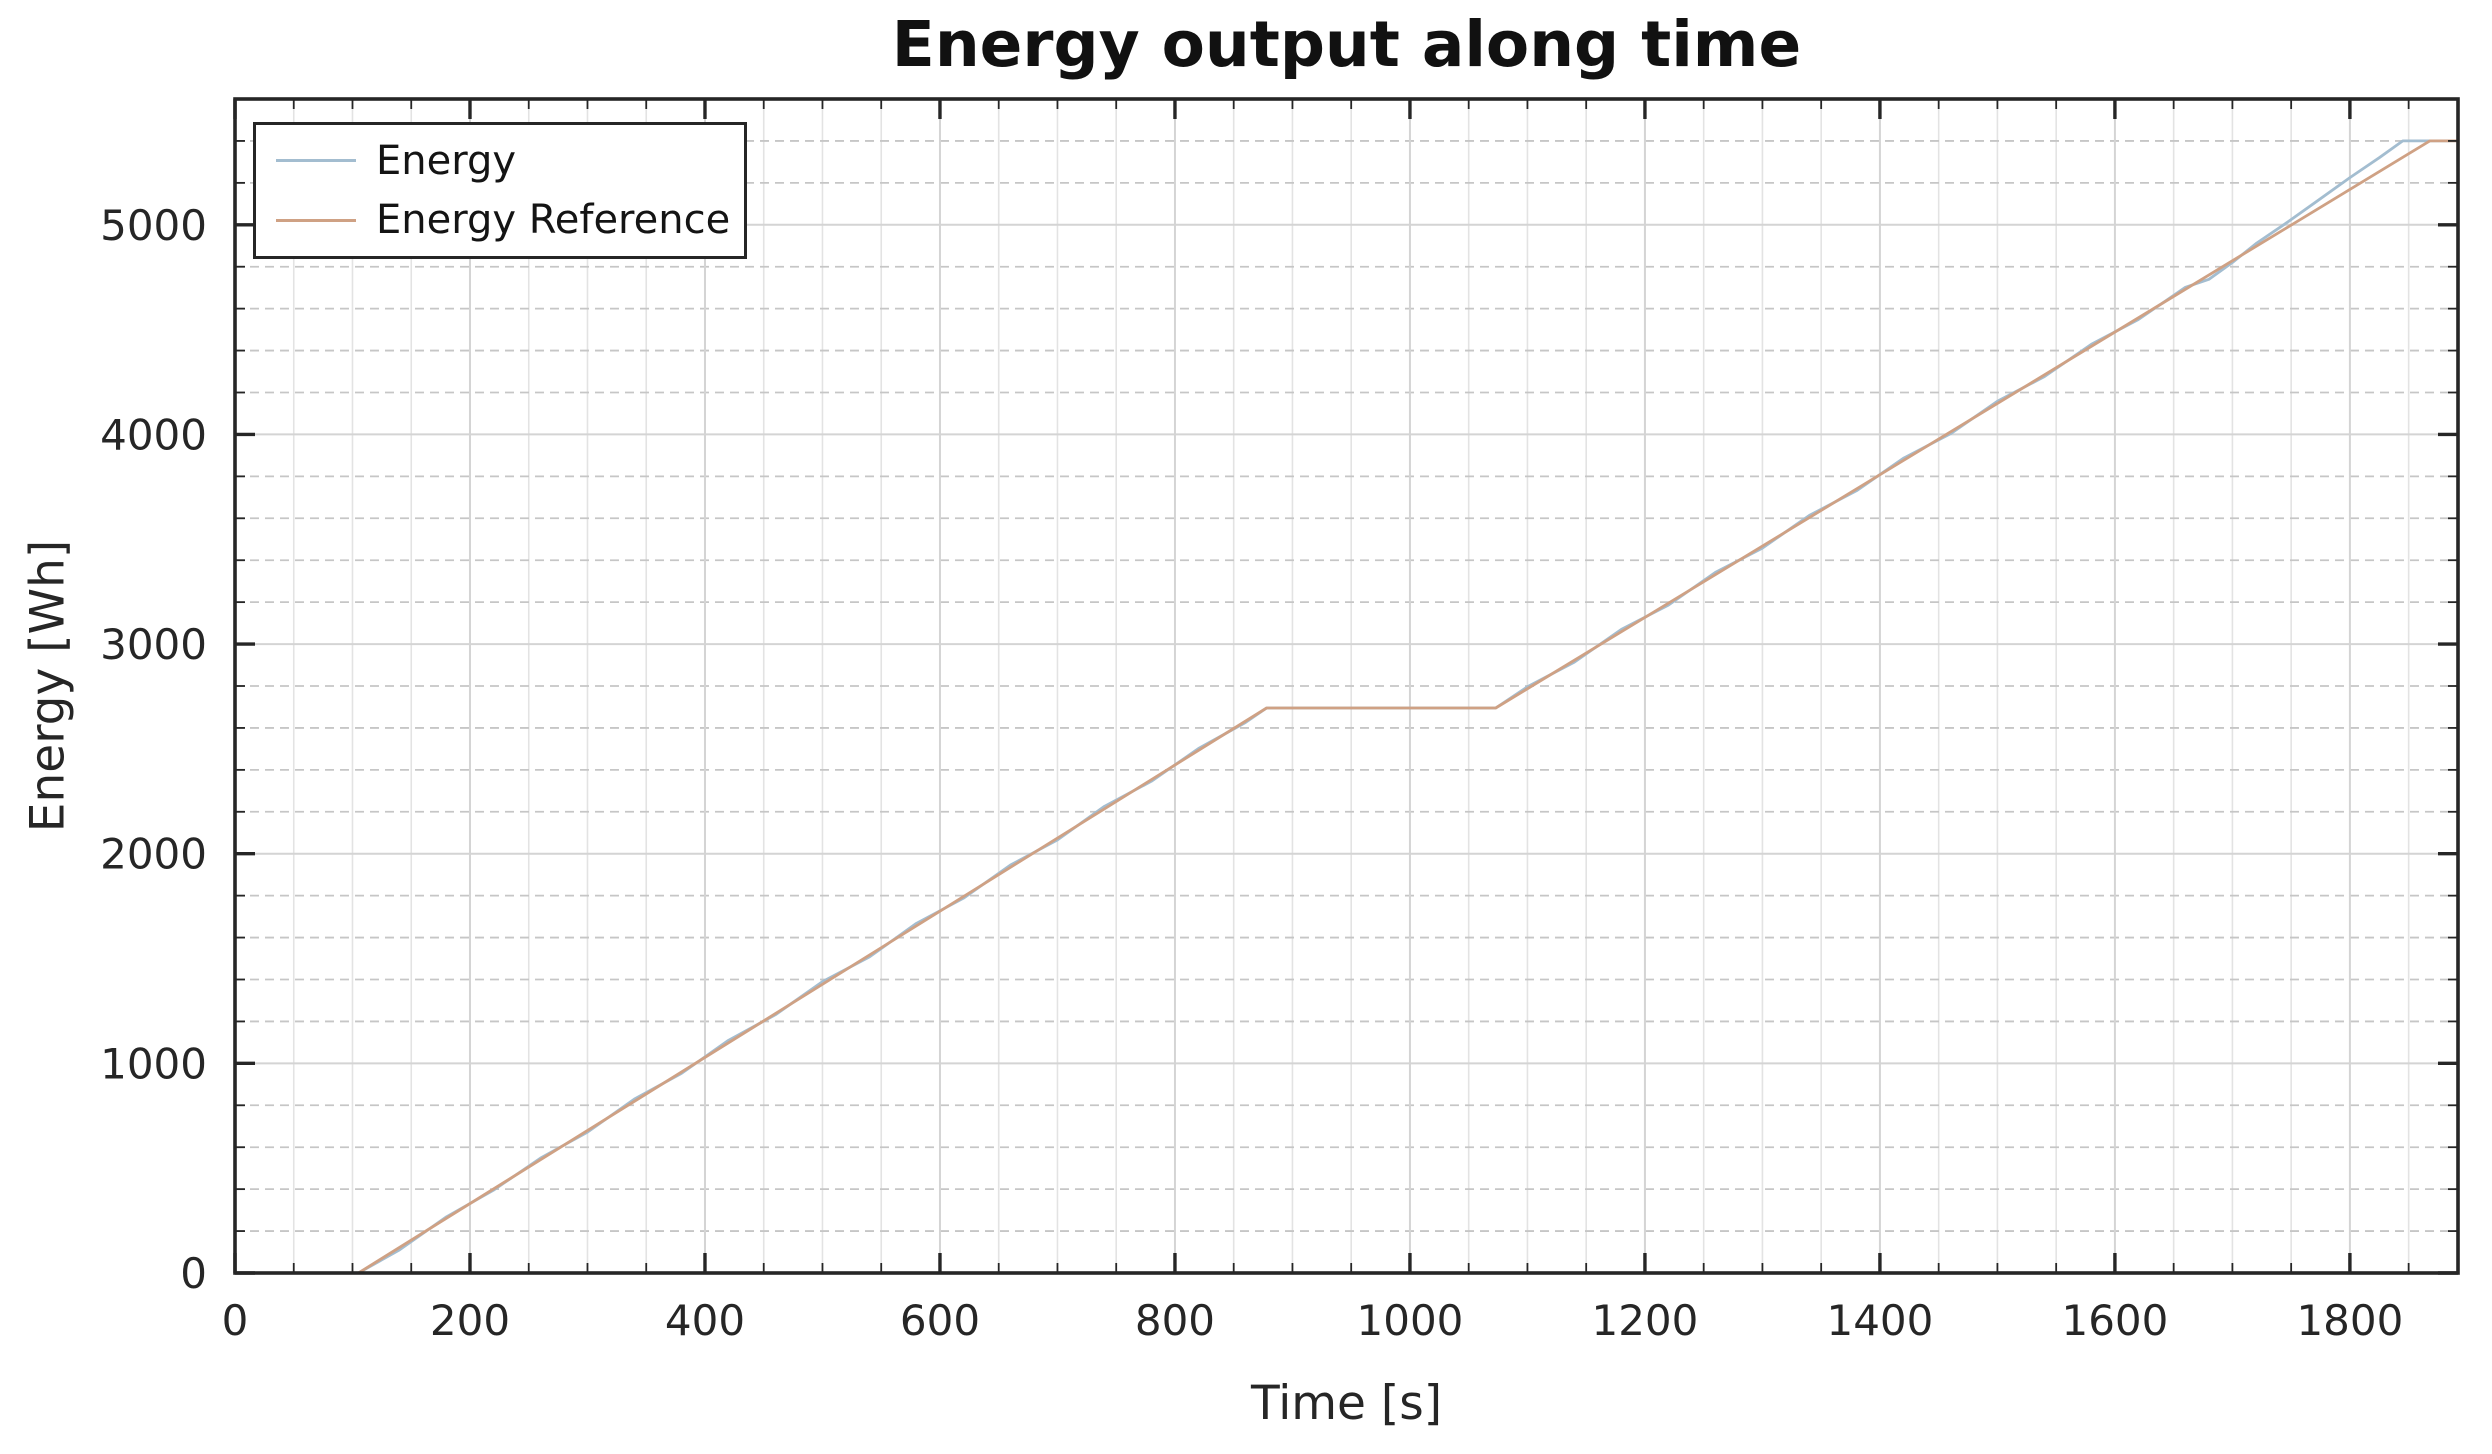 Image resolution: width=2492 pixels, height=1454 pixels. I want to click on energy-line-swatch, so click(316, 161).